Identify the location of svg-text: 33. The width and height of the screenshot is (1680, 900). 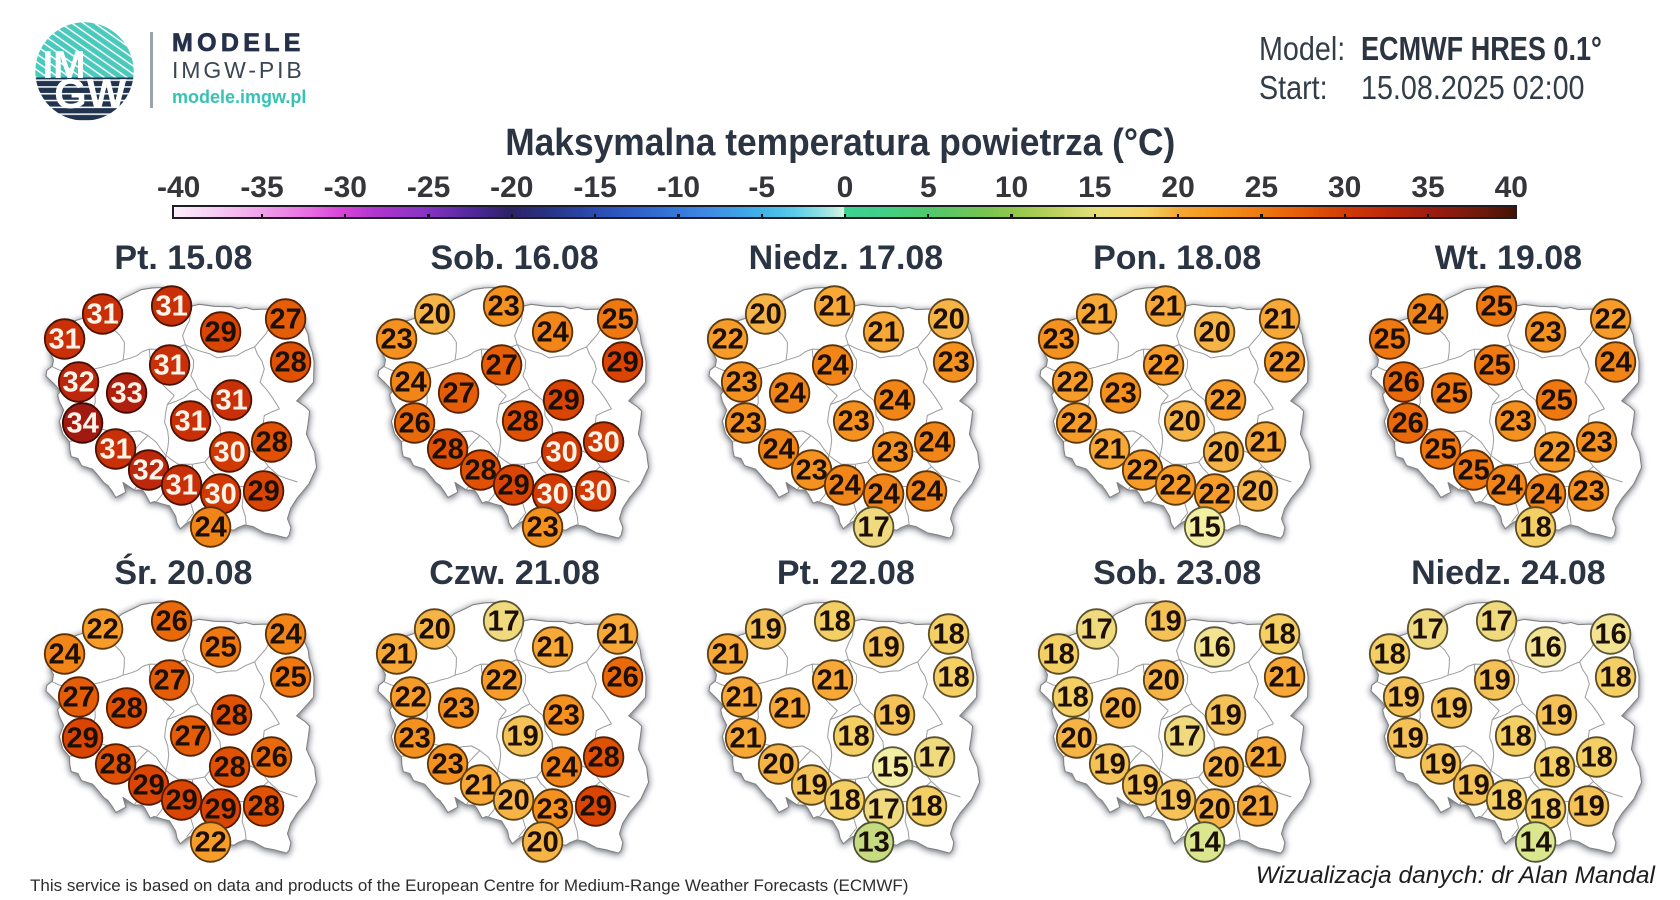
(127, 394).